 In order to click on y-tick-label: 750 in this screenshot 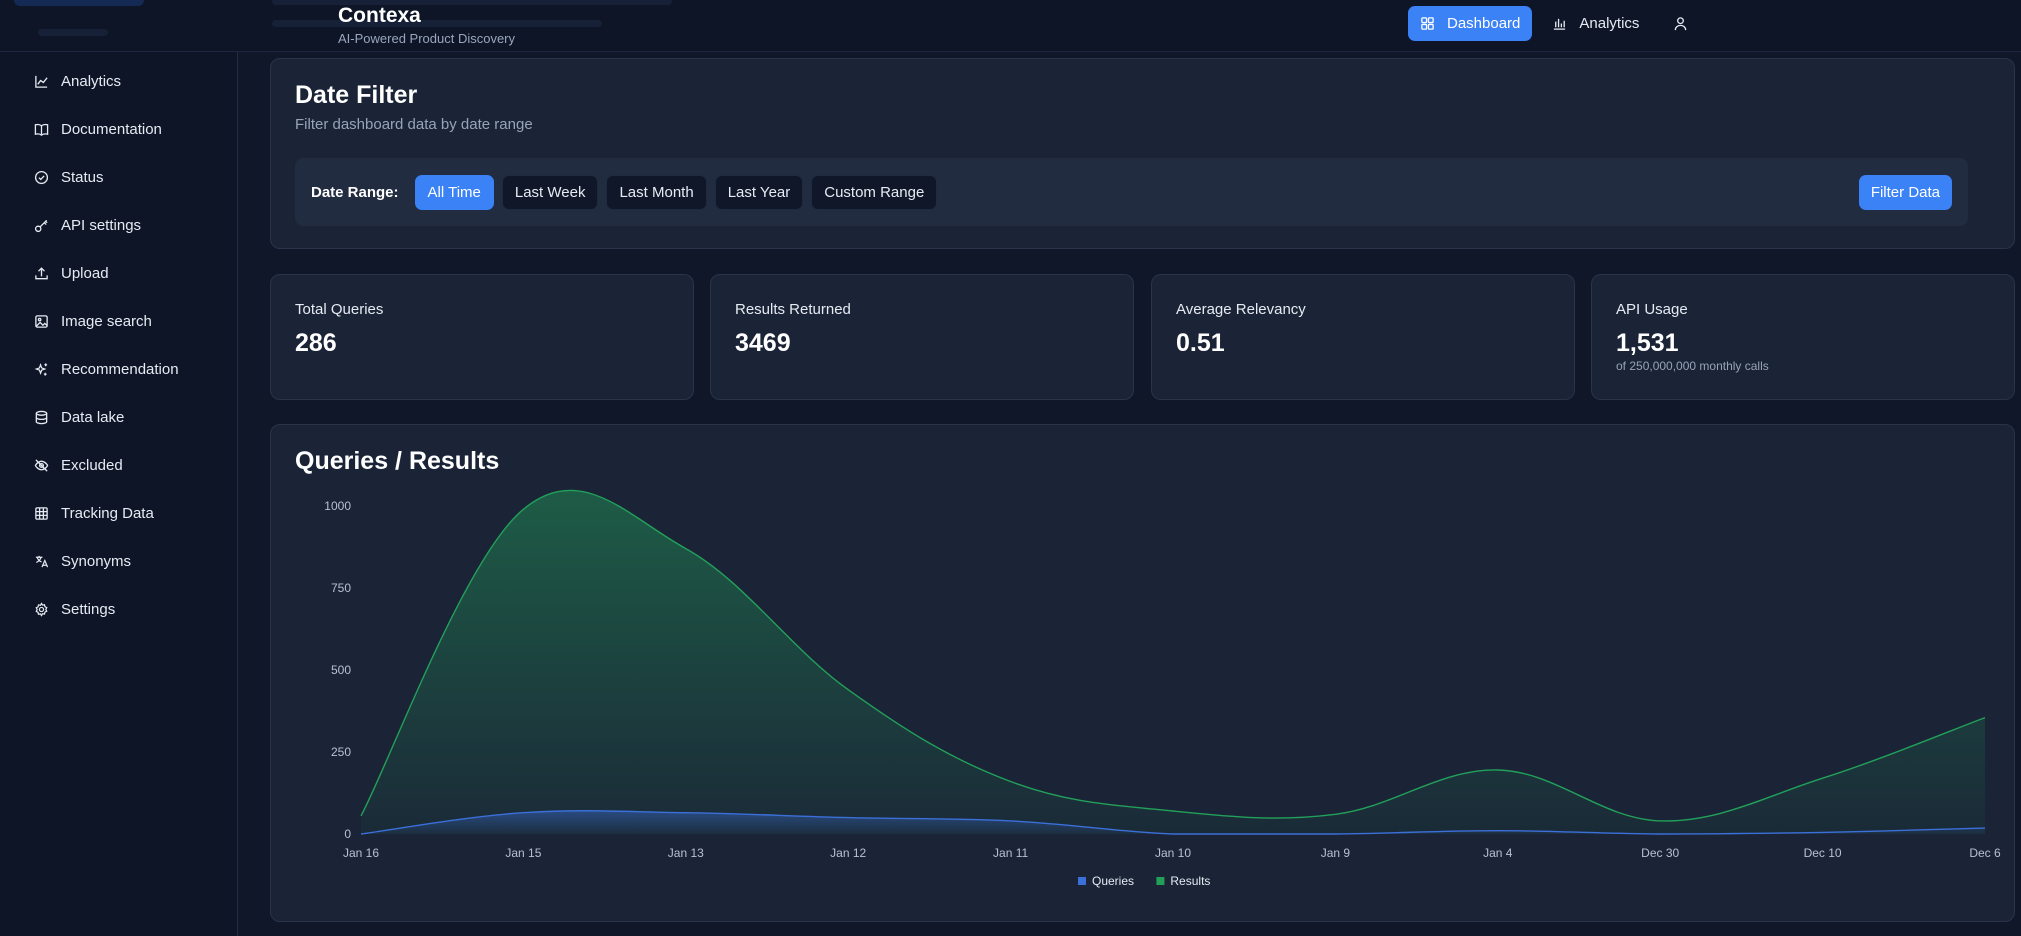, I will do `click(341, 588)`.